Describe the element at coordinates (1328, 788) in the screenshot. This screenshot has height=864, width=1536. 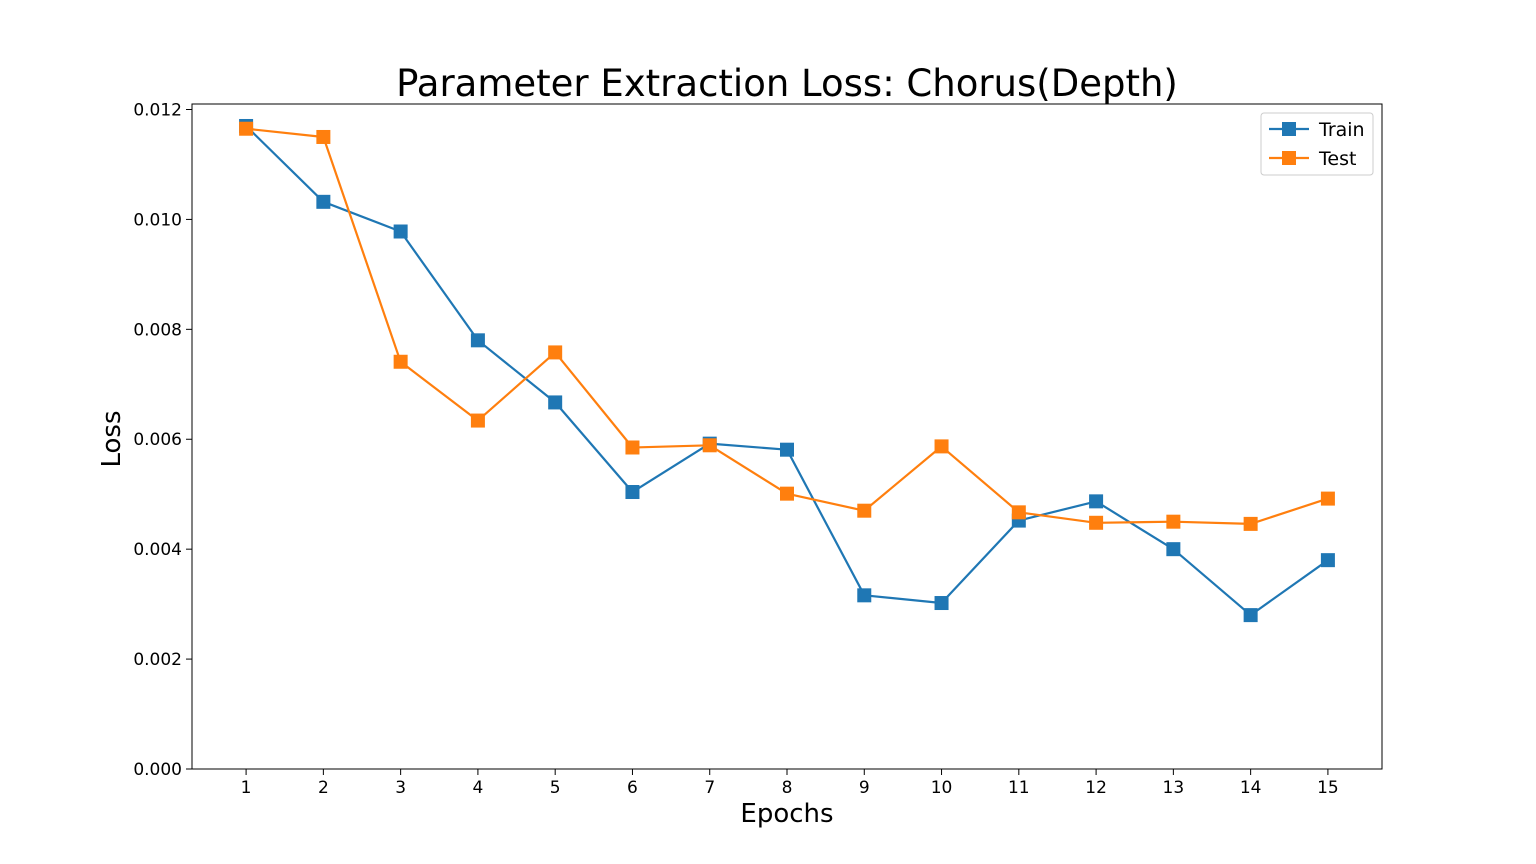
I see `x-tick-label: 15` at that location.